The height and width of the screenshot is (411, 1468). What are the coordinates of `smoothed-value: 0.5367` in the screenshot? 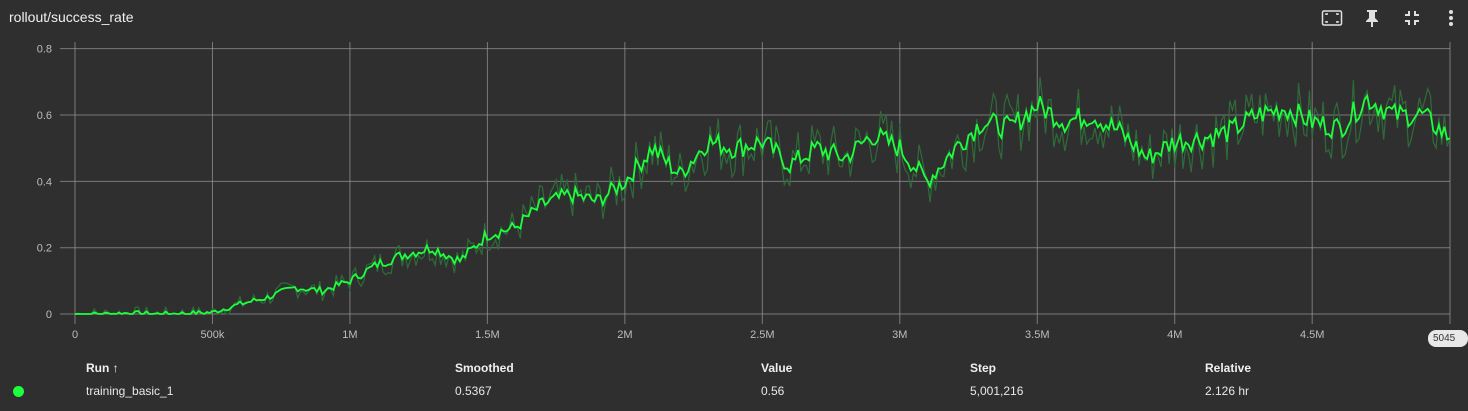 It's located at (473, 391).